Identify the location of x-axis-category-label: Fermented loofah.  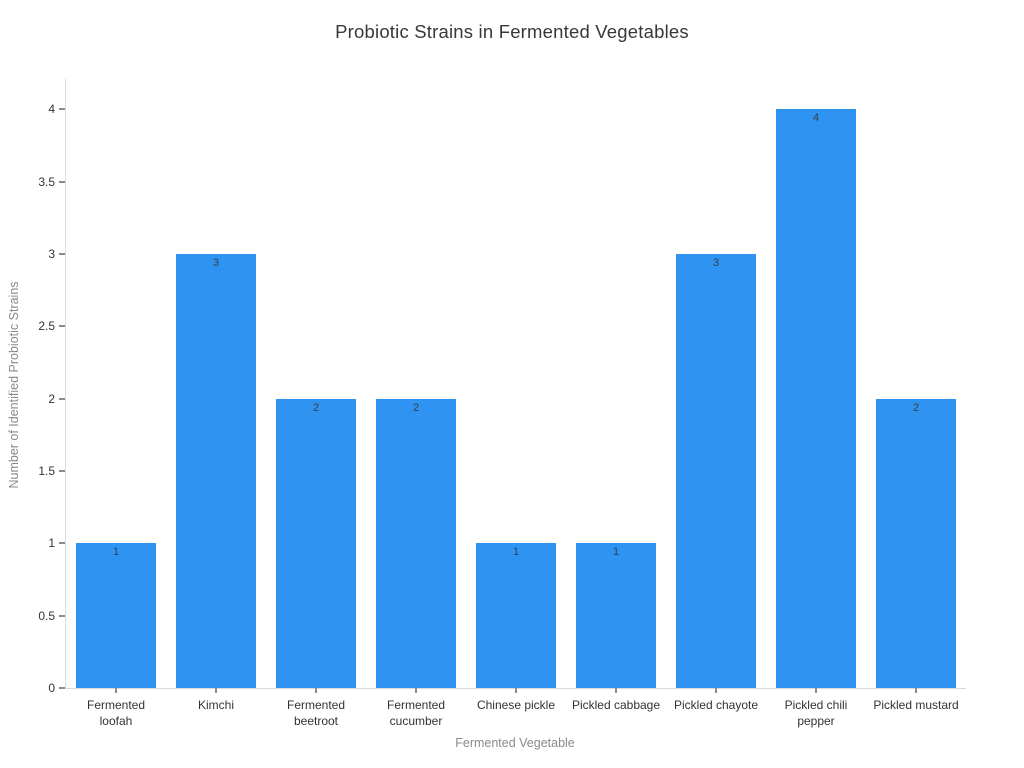
(116, 713).